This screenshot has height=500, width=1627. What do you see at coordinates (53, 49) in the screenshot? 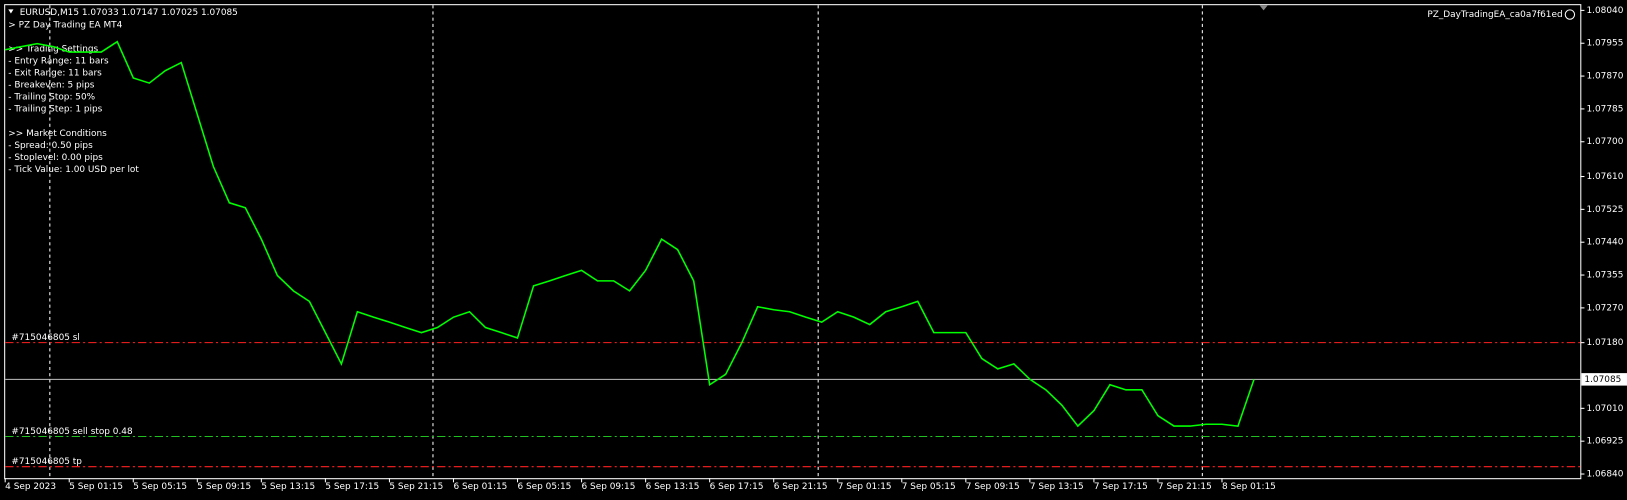
I see `info-heading: >> Trading Settings` at bounding box center [53, 49].